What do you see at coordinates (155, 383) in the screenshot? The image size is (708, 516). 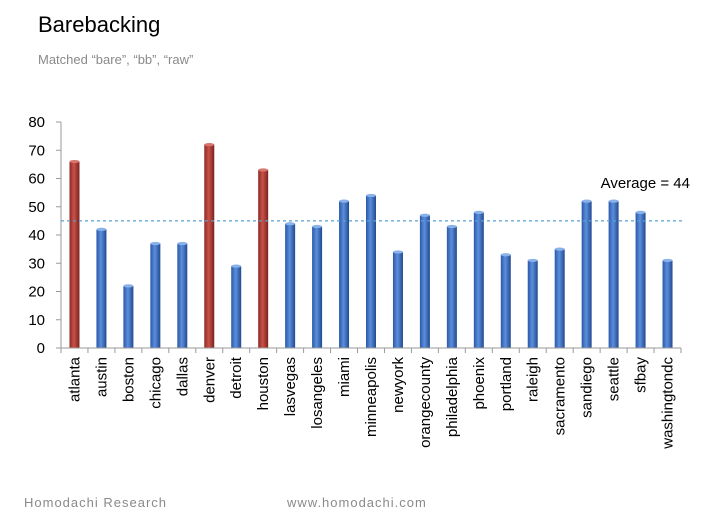 I see `x-tick-label-chicago: chicago` at bounding box center [155, 383].